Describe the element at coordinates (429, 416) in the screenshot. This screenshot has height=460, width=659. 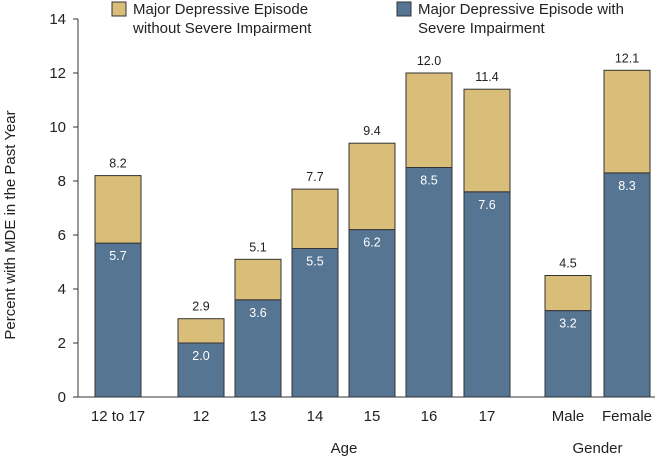
I see `x-tick-label: 16` at that location.